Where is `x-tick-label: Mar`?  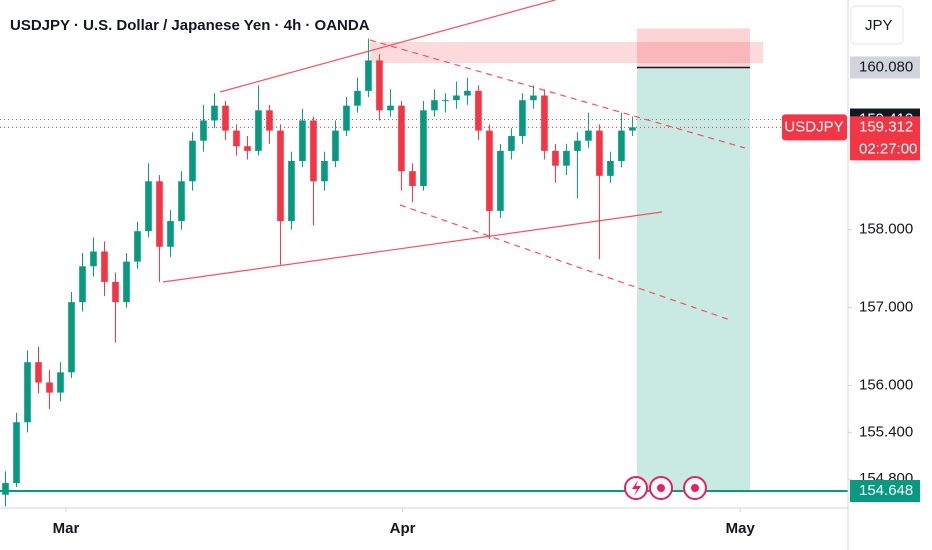 x-tick-label: Mar is located at coordinates (66, 528).